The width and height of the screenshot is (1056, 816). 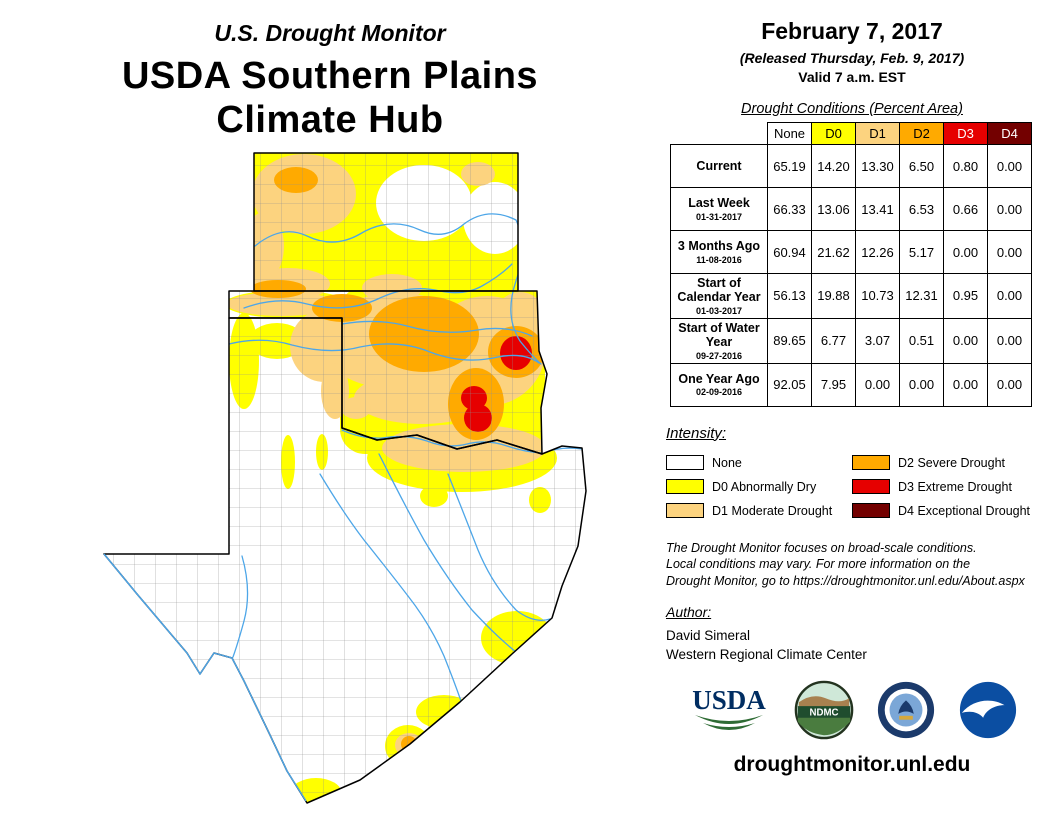 What do you see at coordinates (833, 296) in the screenshot?
I see `cell-value: 19.88` at bounding box center [833, 296].